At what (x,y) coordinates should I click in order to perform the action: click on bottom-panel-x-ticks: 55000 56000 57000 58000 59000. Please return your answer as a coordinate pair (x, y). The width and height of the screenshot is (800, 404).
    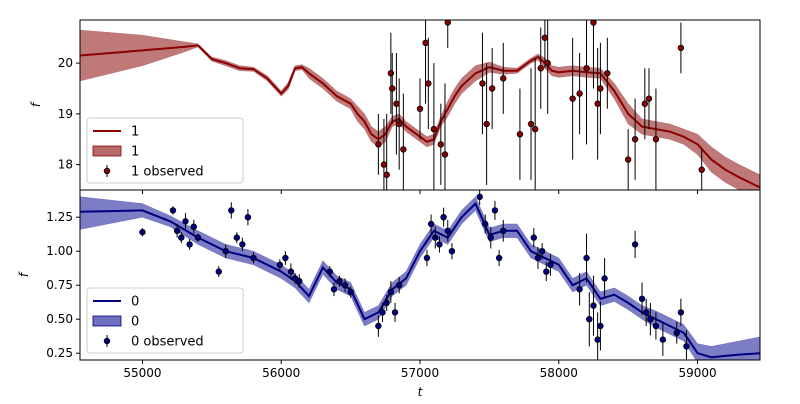
    Looking at the image, I should click on (420, 370).